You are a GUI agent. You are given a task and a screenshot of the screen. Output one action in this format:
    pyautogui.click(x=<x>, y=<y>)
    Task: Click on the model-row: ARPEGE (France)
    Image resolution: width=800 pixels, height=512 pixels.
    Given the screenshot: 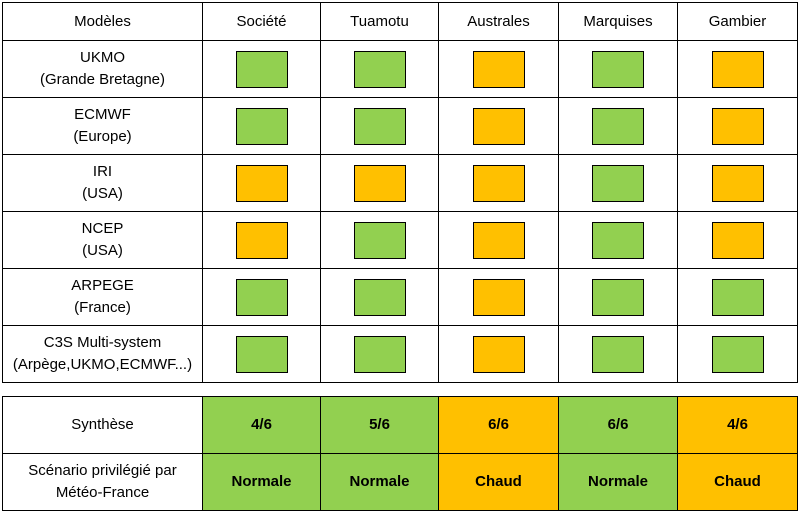 What is the action you would take?
    pyautogui.click(x=400, y=297)
    